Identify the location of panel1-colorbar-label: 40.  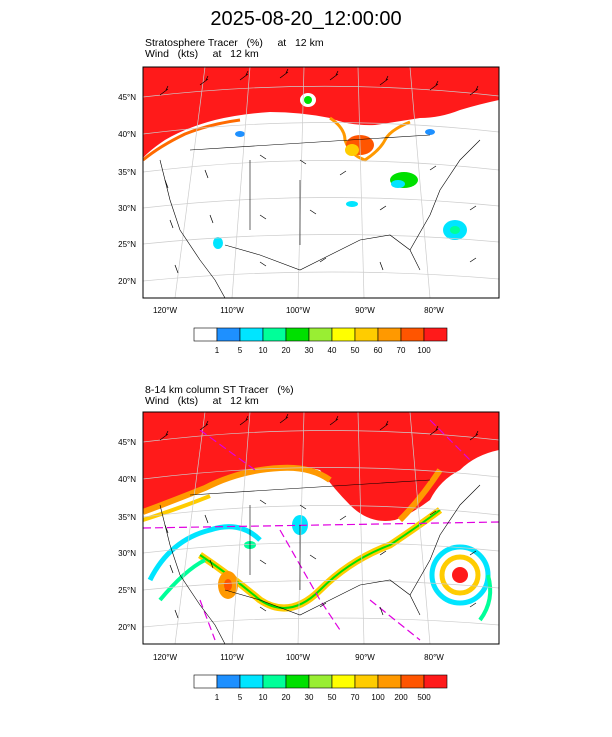
(332, 350).